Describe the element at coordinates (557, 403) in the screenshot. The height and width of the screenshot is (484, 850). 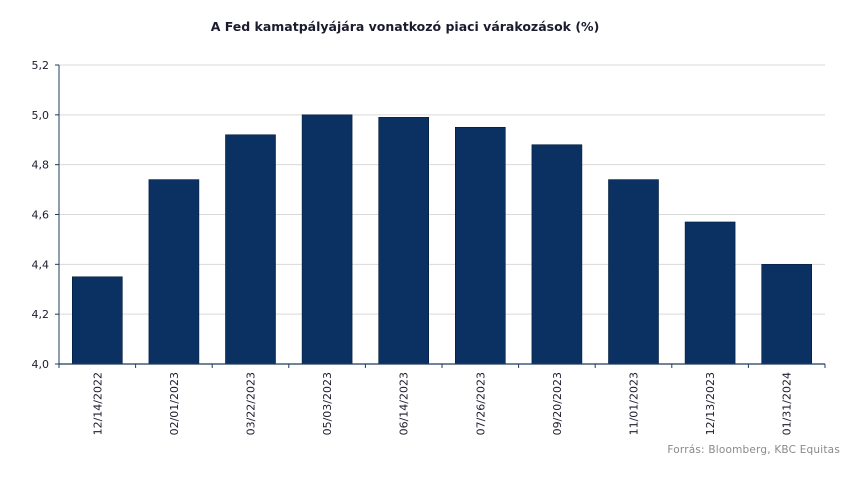
I see `x-tick-label: 09/20/2023` at that location.